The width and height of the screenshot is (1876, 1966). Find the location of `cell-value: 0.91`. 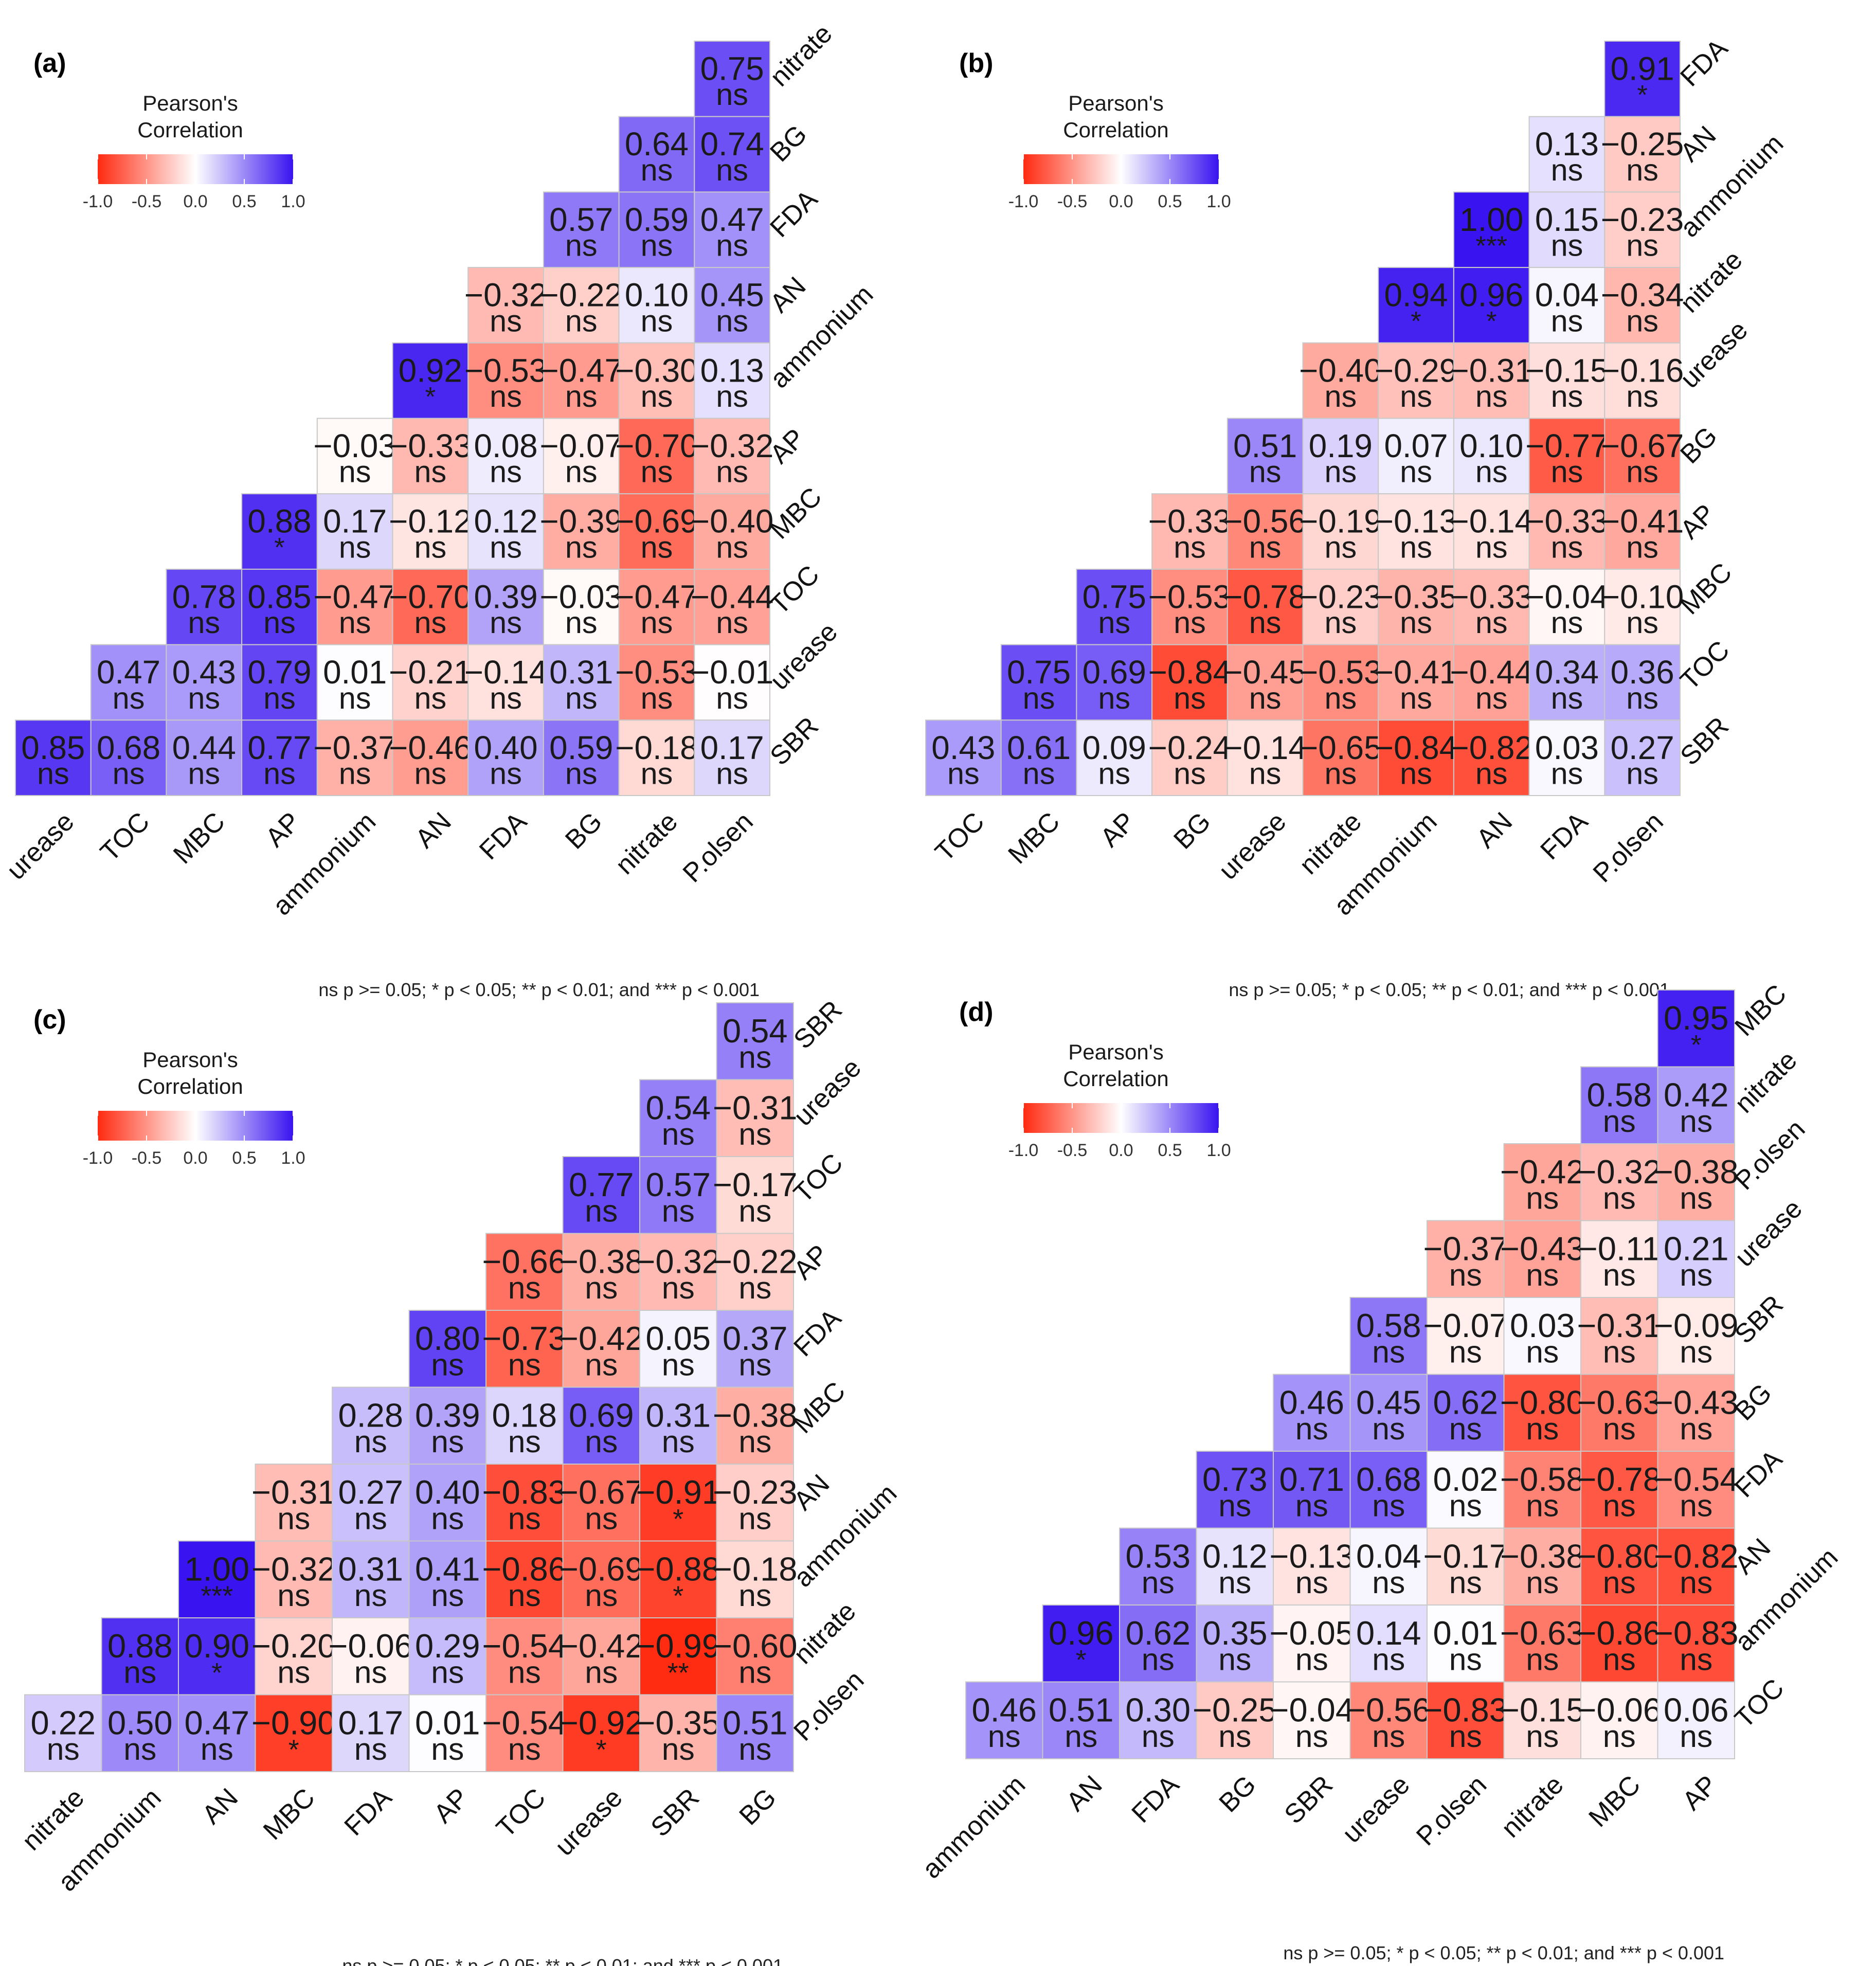

cell-value: 0.91 is located at coordinates (1642, 68).